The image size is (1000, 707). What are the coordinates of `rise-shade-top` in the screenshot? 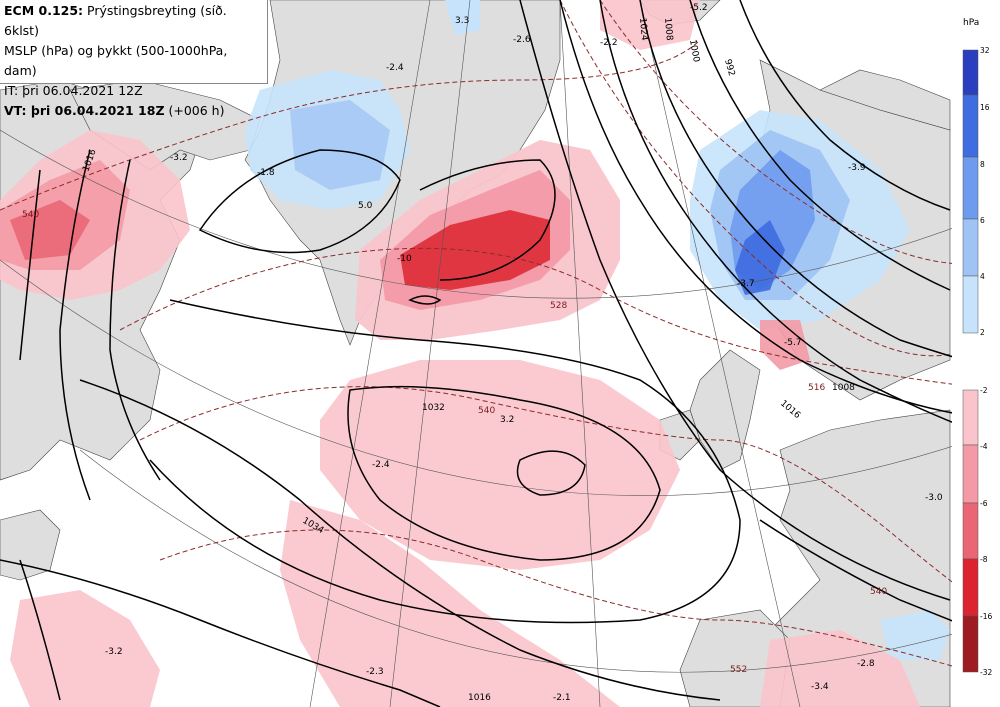 It's located at (462, 17).